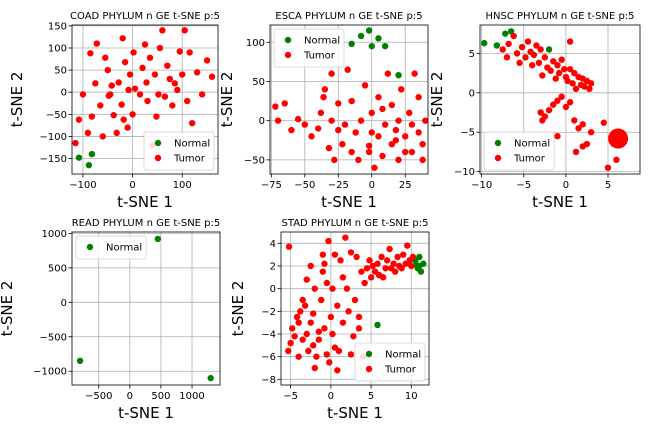 Image resolution: width=648 pixels, height=432 pixels. I want to click on y-tick-label: 50, so click(258, 82).